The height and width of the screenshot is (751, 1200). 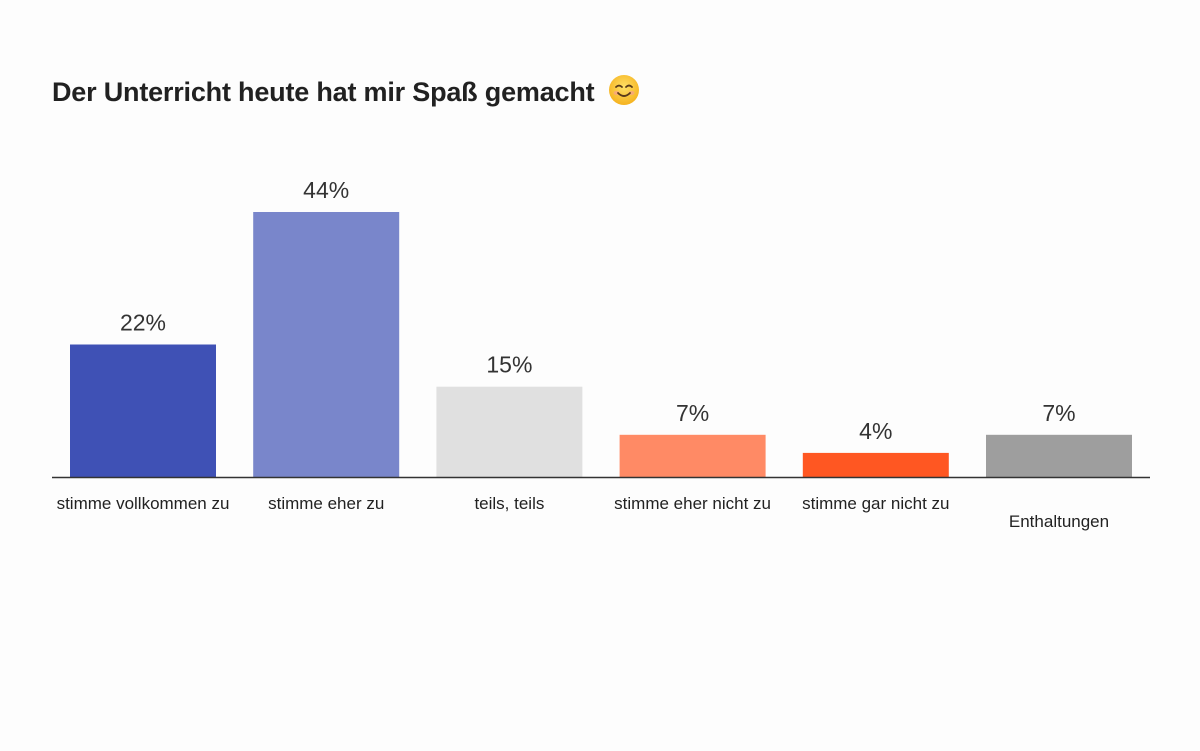 What do you see at coordinates (509, 503) in the screenshot?
I see `category-label-3: teils, teils` at bounding box center [509, 503].